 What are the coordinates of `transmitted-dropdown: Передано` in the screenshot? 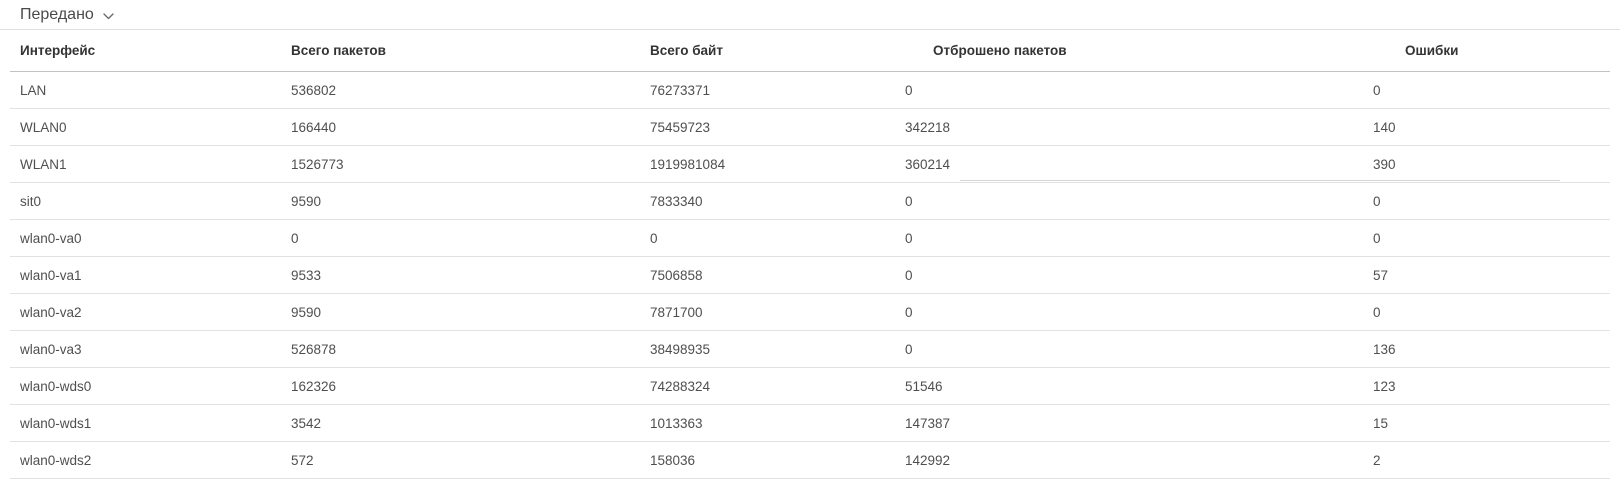 It's located at (67, 14).